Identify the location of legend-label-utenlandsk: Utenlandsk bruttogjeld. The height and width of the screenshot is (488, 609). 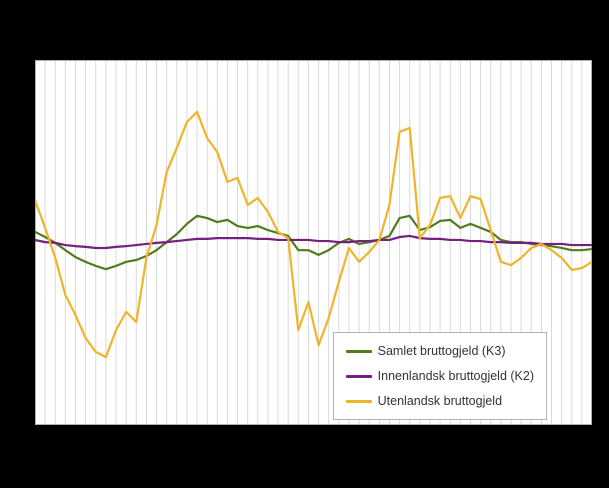
(440, 401).